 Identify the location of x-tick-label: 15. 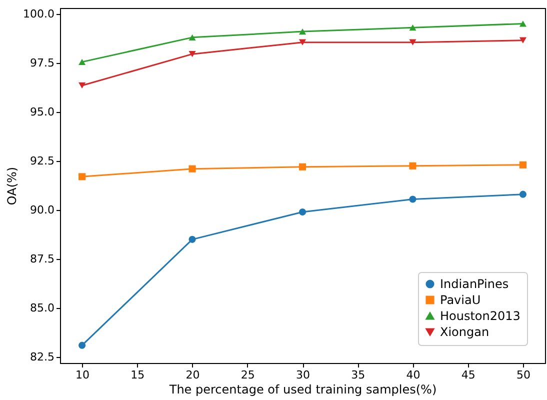
(137, 375).